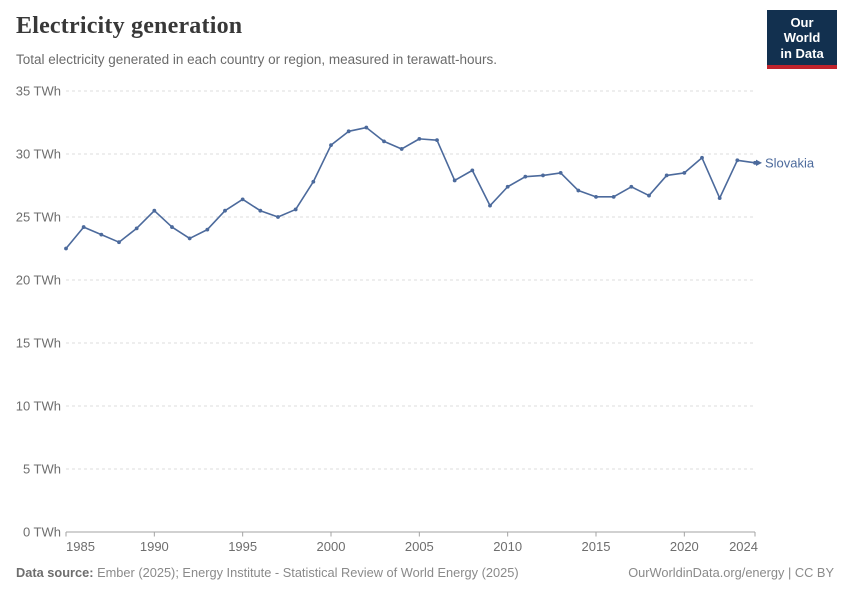 The image size is (850, 600). What do you see at coordinates (38, 343) in the screenshot?
I see `y-axis-tick-label: 15 TWh` at bounding box center [38, 343].